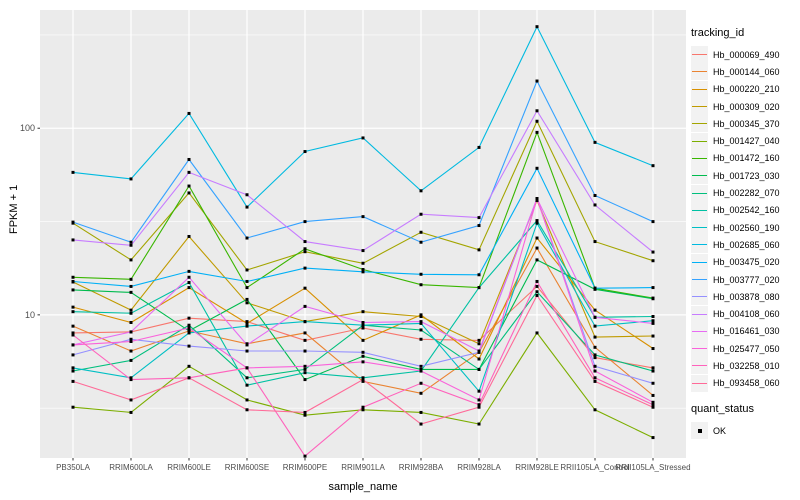  I want to click on legend-item-label: Hb_032258_010, so click(746, 365).